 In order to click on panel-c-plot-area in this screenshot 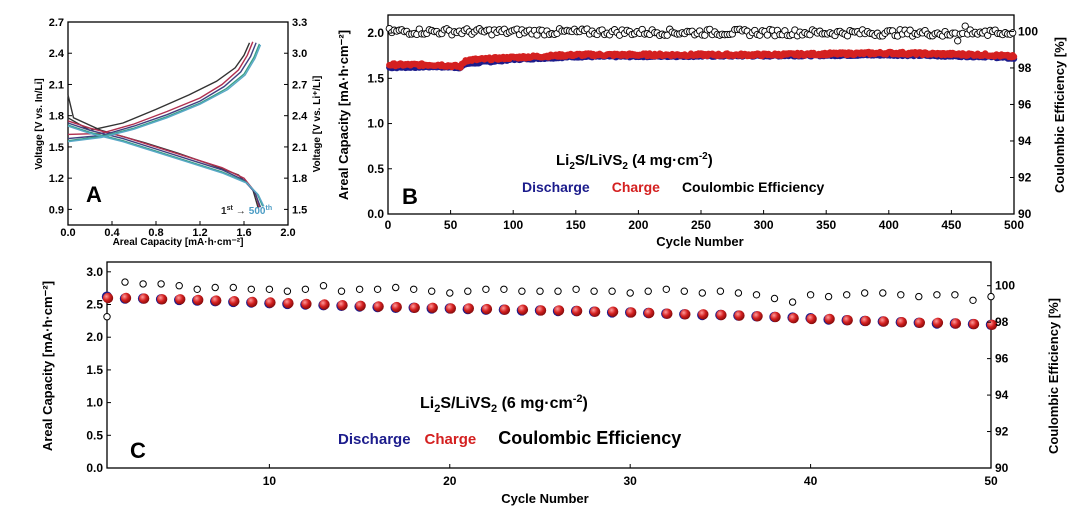, I will do `click(549, 304)`.